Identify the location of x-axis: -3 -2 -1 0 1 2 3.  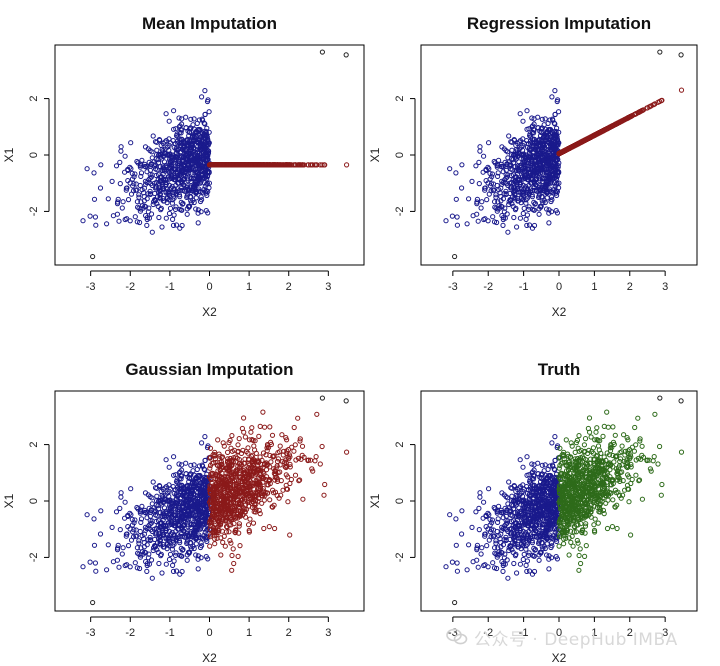
(558, 281).